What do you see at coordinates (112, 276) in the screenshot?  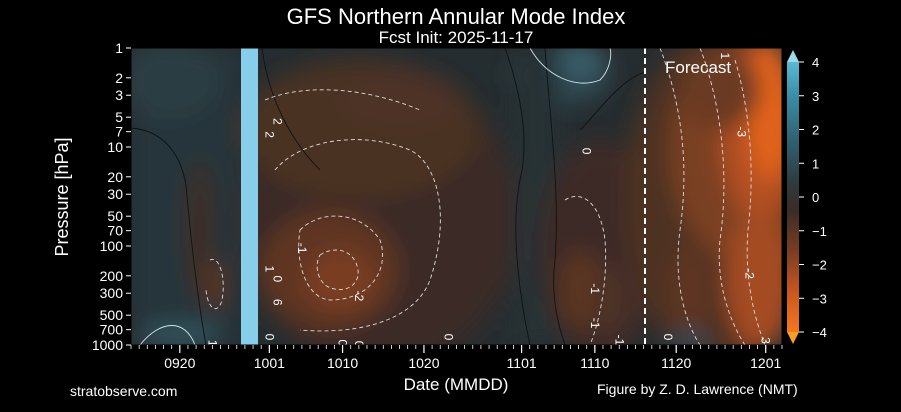 I see `y-tick-label: 200` at bounding box center [112, 276].